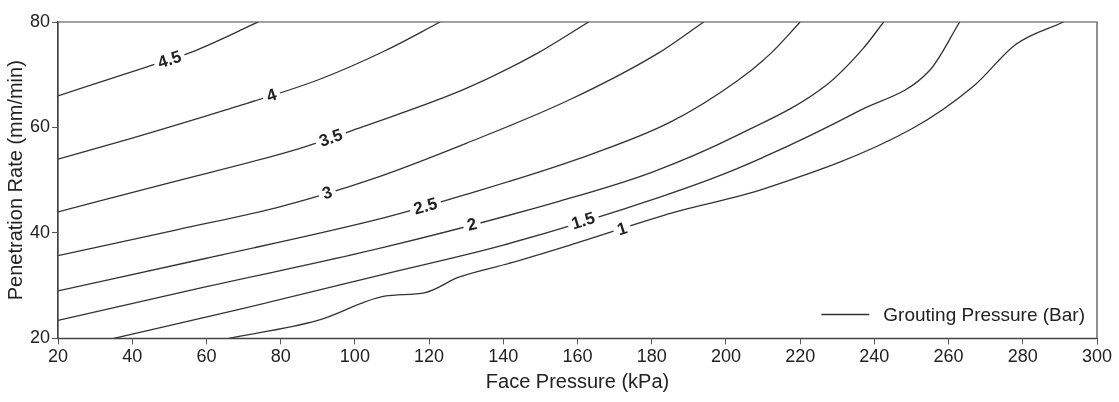 This screenshot has width=1119, height=402. What do you see at coordinates (40, 126) in the screenshot?
I see `y-tick-label: 60` at bounding box center [40, 126].